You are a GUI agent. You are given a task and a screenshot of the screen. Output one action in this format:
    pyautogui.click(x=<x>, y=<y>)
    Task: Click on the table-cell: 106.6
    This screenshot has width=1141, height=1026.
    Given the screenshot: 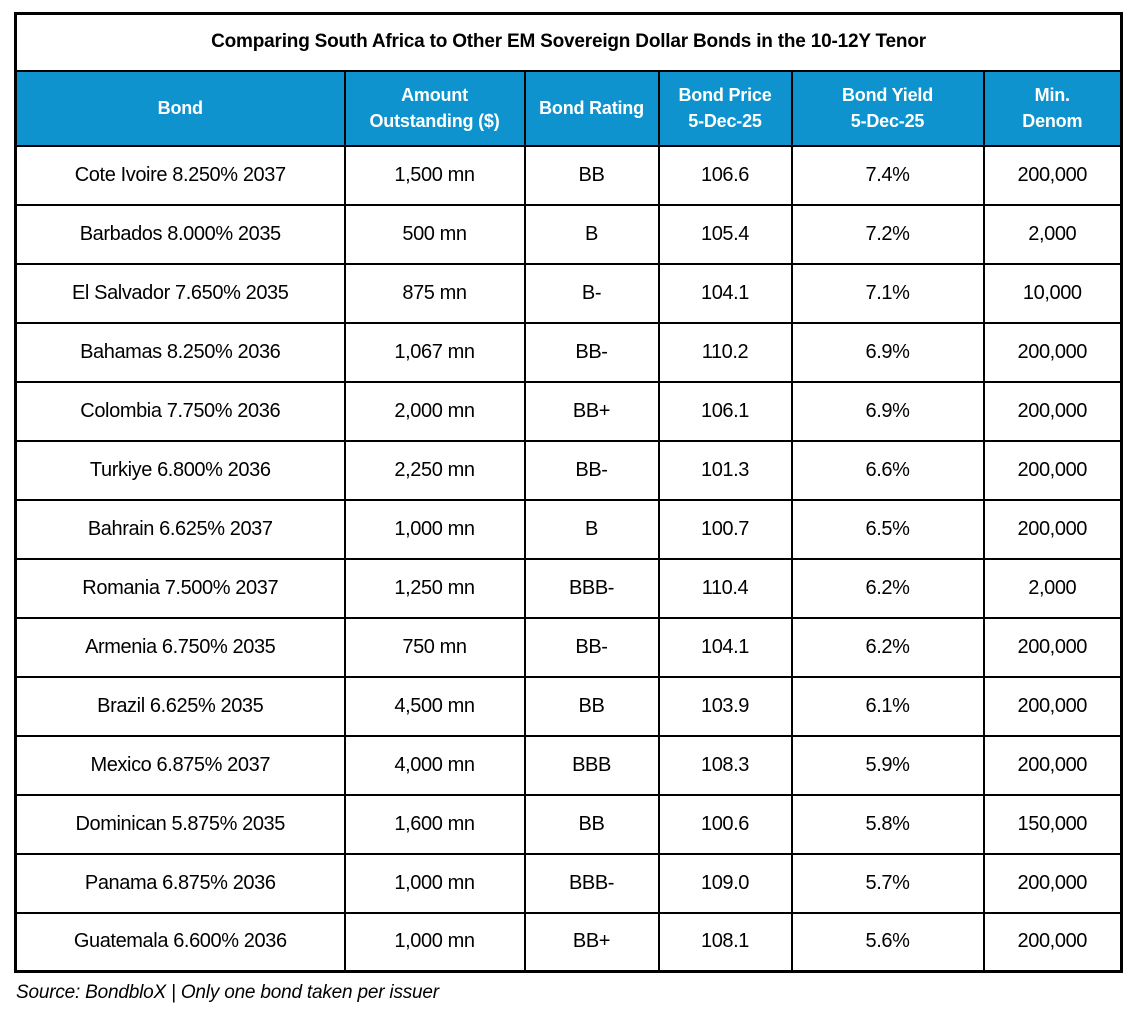 What is the action you would take?
    pyautogui.click(x=725, y=175)
    